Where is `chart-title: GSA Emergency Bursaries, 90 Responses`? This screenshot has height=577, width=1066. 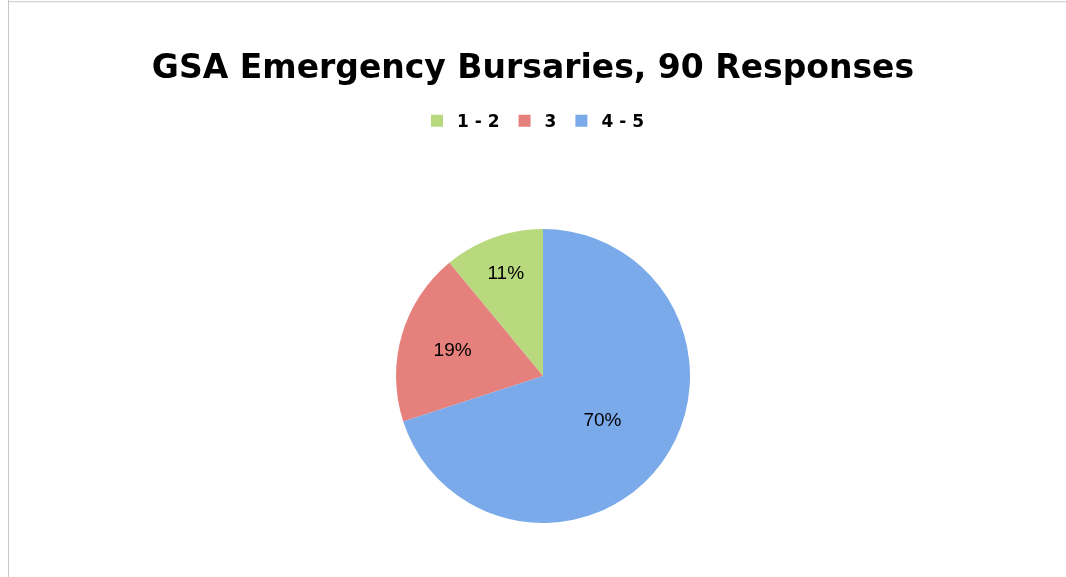 chart-title: GSA Emergency Bursaries, 90 Responses is located at coordinates (533, 66).